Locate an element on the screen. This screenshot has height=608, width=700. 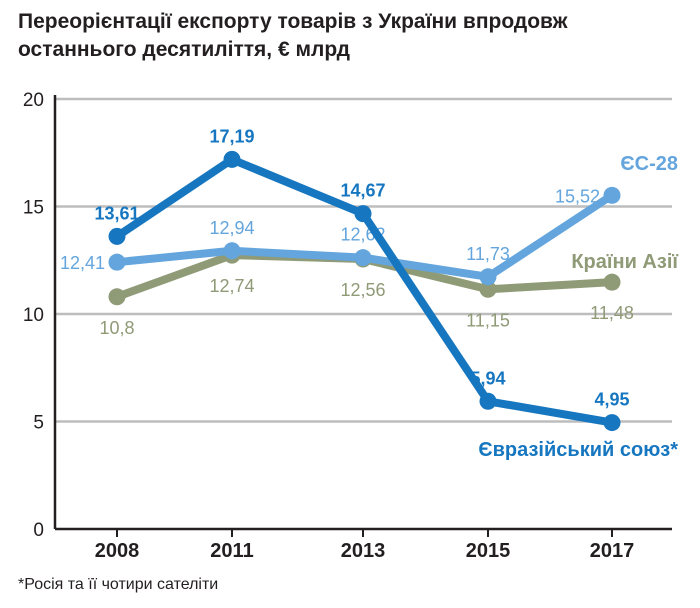
data-label: 11,15 is located at coordinates (488, 320).